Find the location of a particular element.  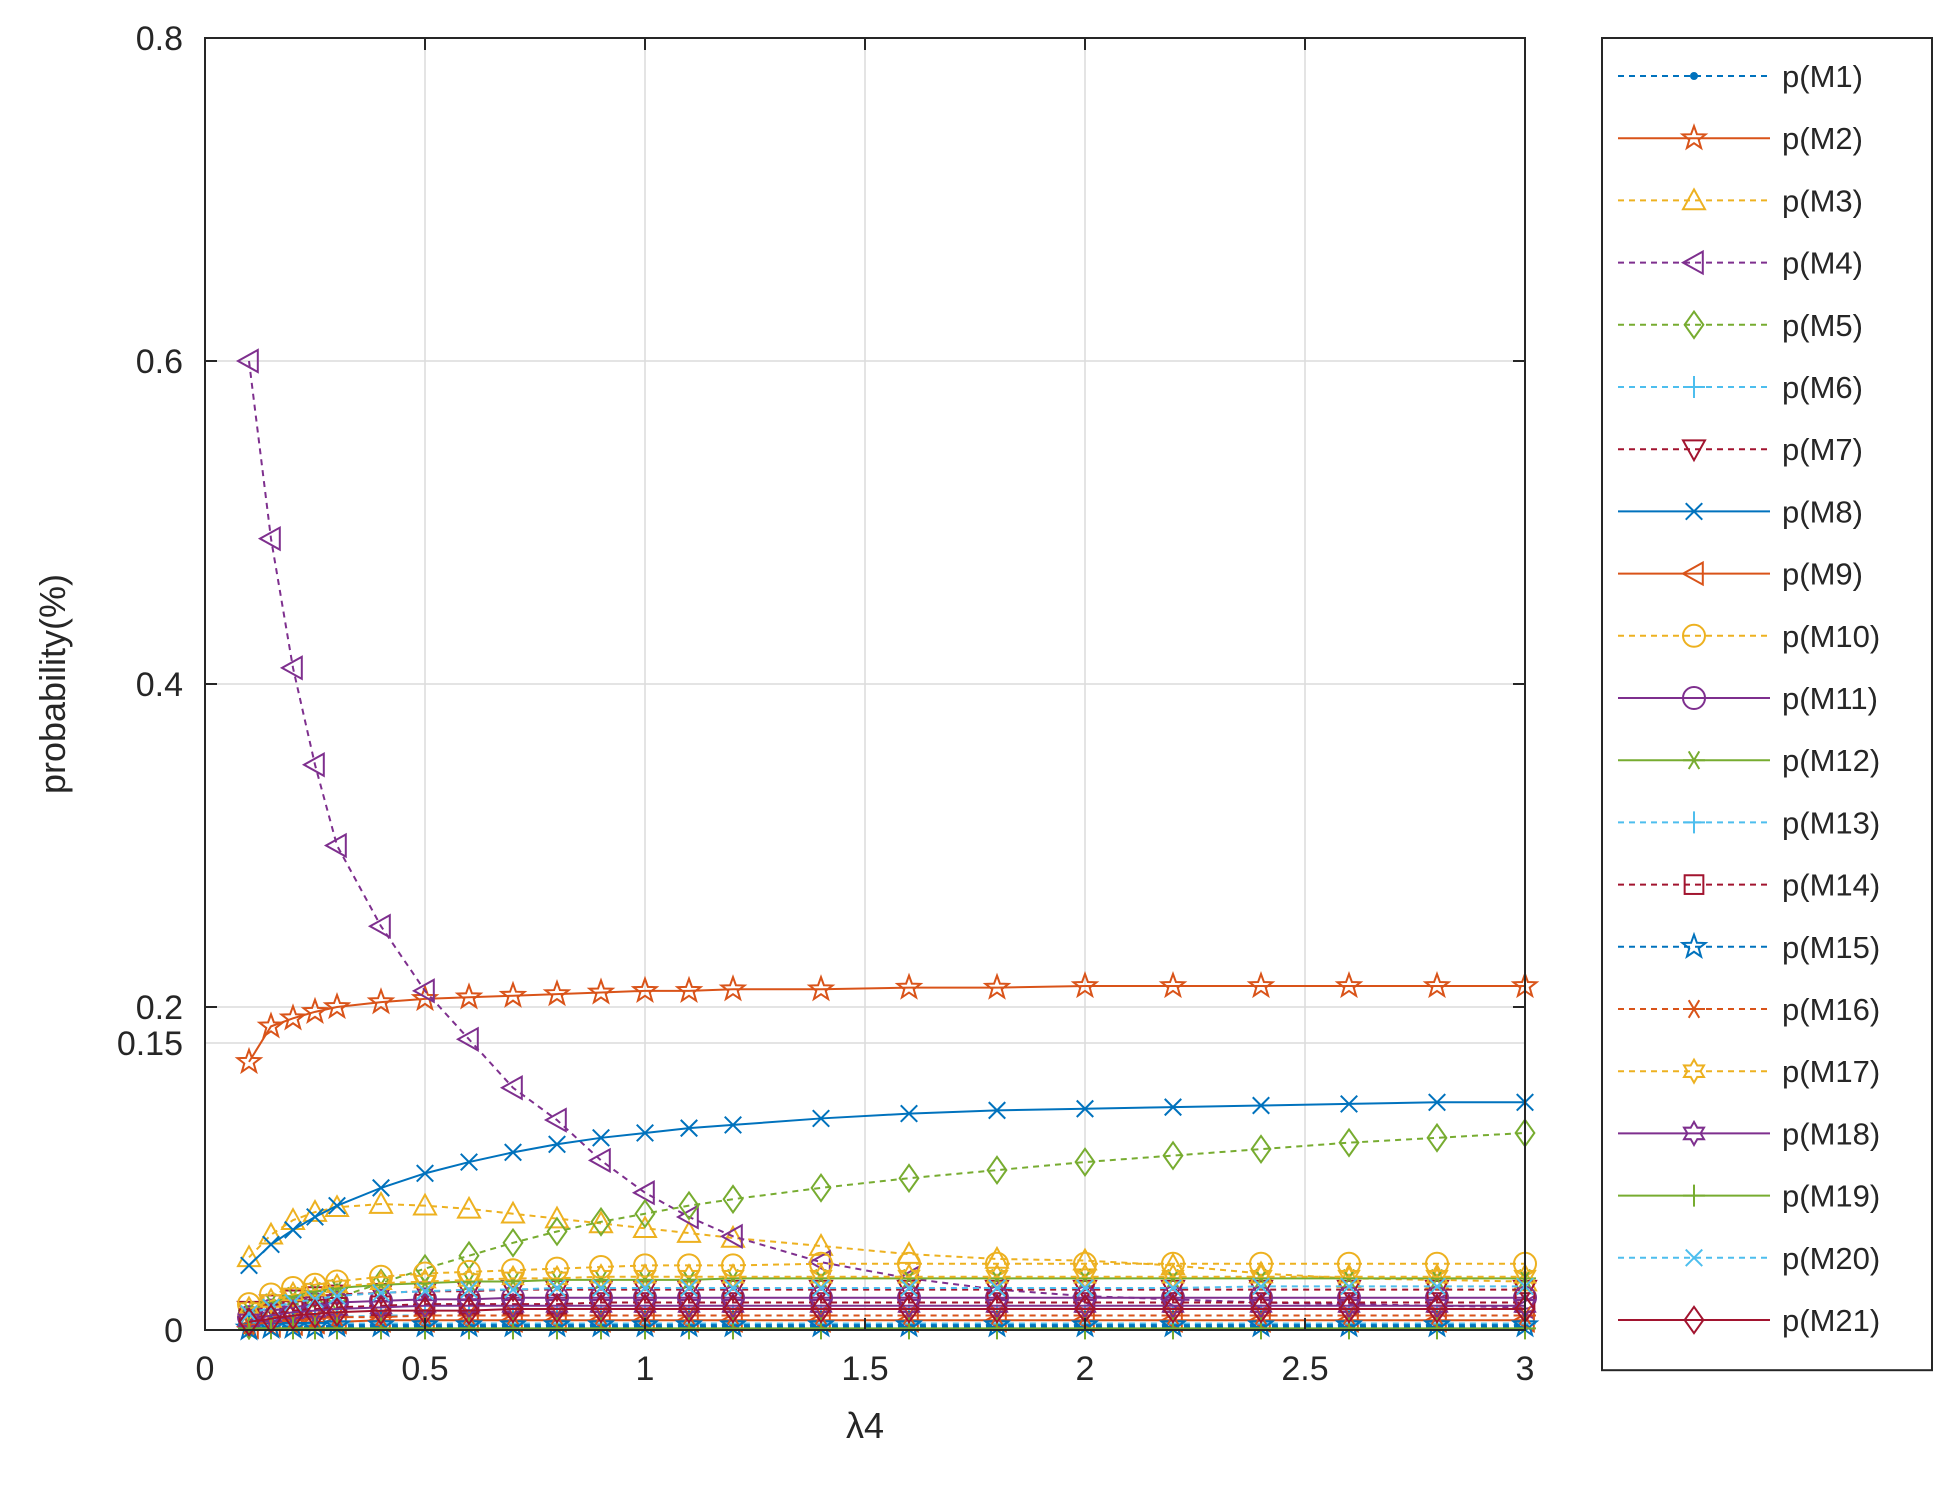

y-tick-label: 0.8 is located at coordinates (159, 39).